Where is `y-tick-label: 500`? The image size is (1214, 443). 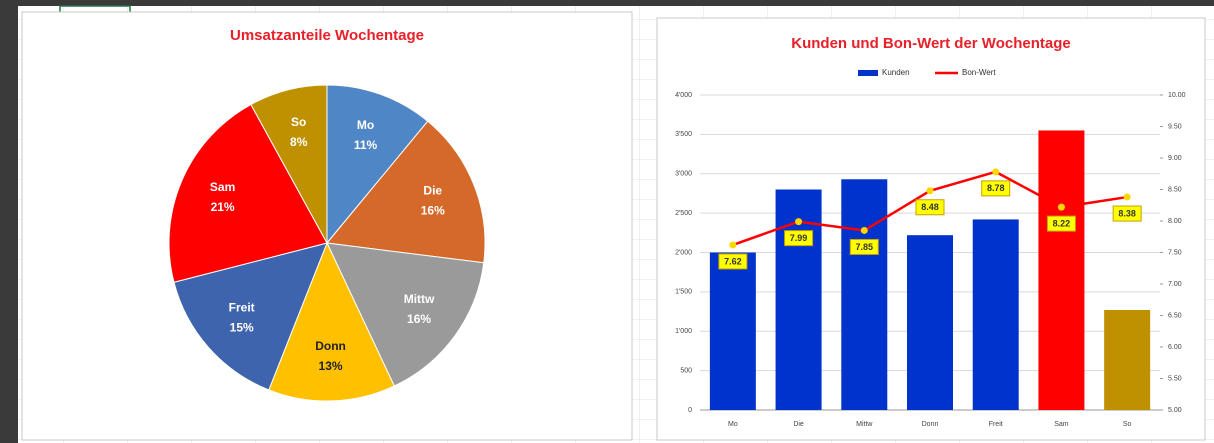 y-tick-label: 500 is located at coordinates (686, 370).